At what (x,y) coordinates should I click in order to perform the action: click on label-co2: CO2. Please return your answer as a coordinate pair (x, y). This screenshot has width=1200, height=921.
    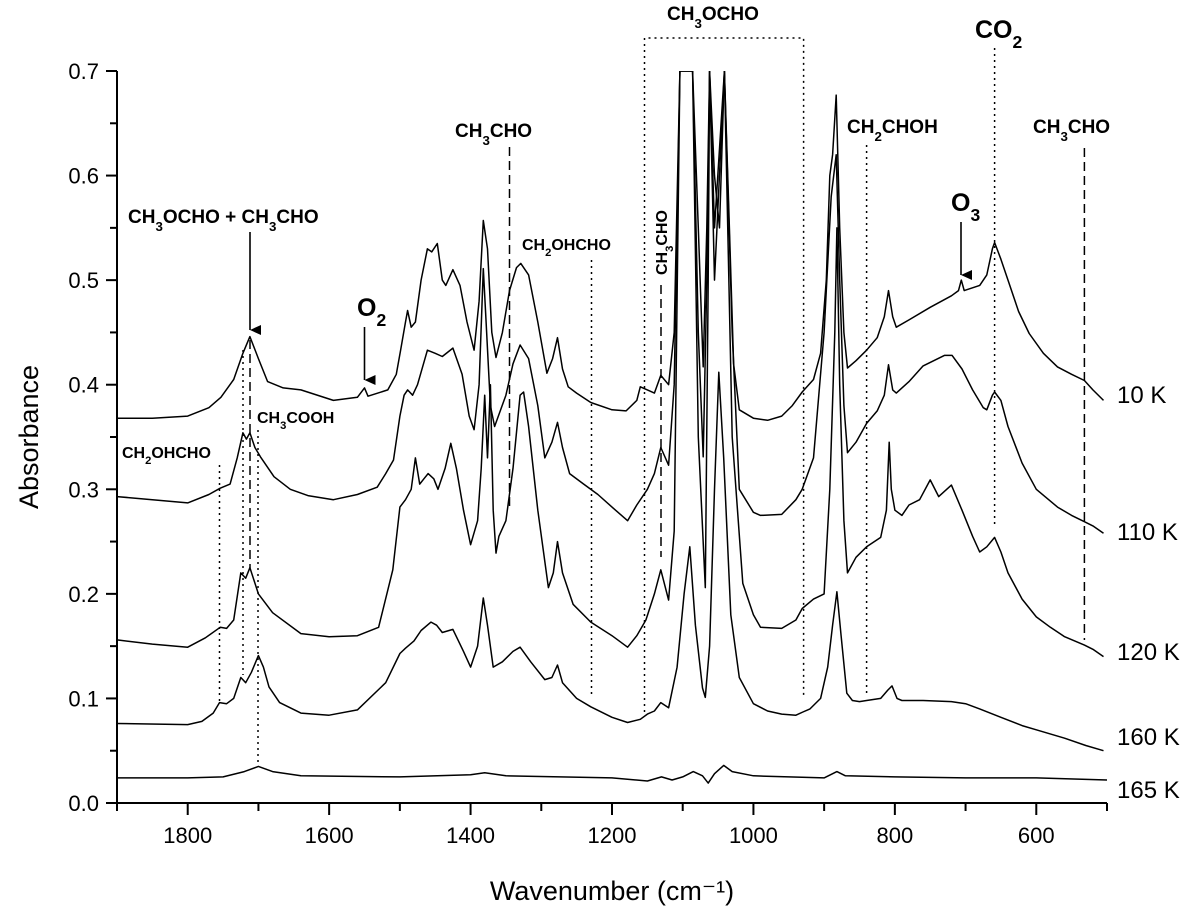
    Looking at the image, I should click on (999, 34).